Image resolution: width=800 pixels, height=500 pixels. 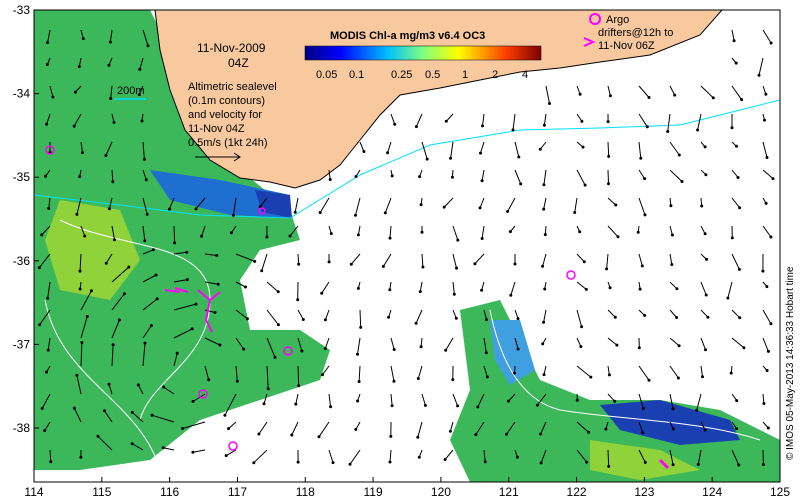 What do you see at coordinates (645, 460) in the screenshot?
I see `chl-patch-east-light` at bounding box center [645, 460].